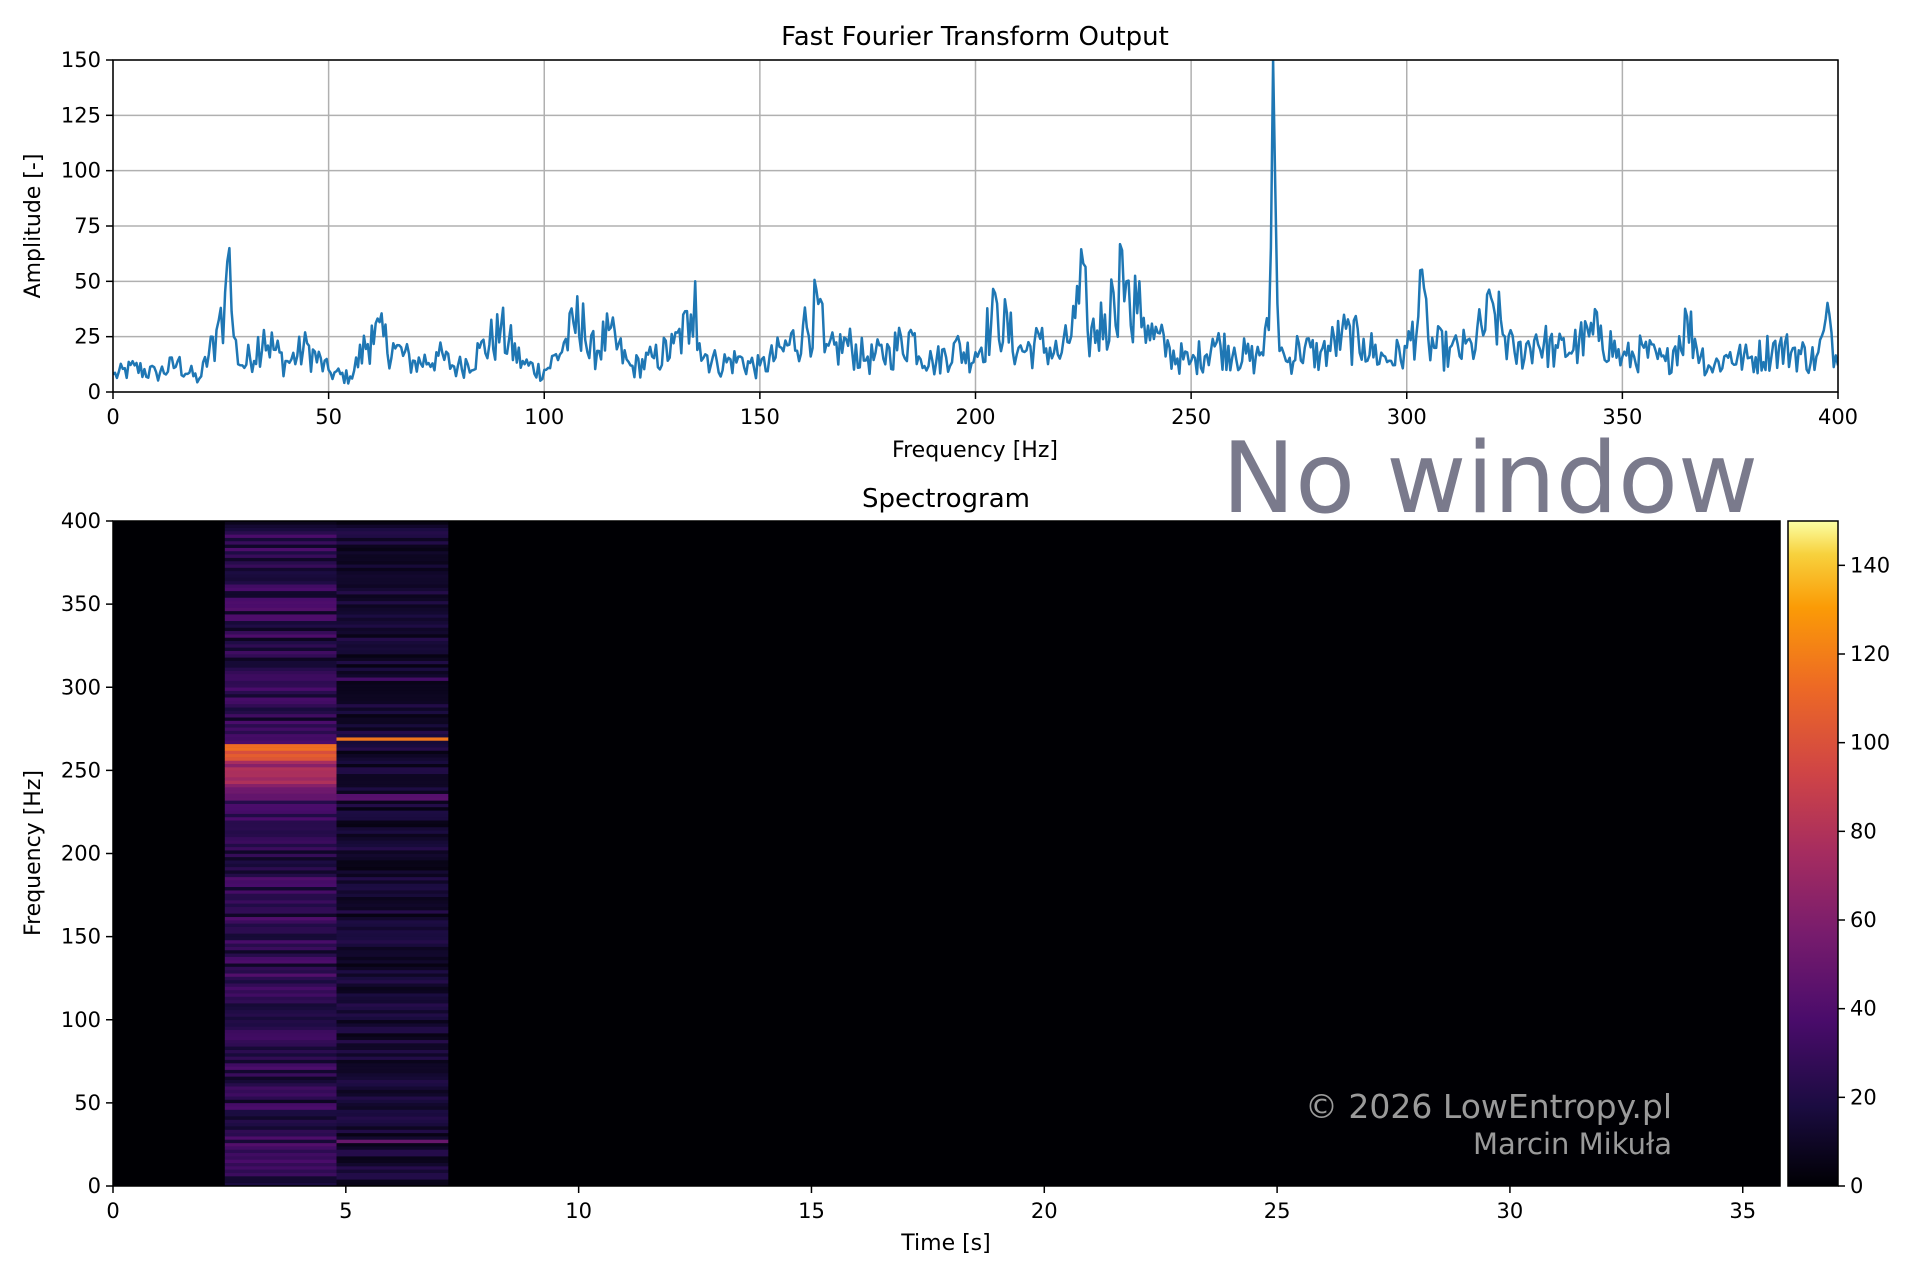 The image size is (1920, 1280). What do you see at coordinates (81, 687) in the screenshot?
I see `spectrogram-y-tick-label: 300` at bounding box center [81, 687].